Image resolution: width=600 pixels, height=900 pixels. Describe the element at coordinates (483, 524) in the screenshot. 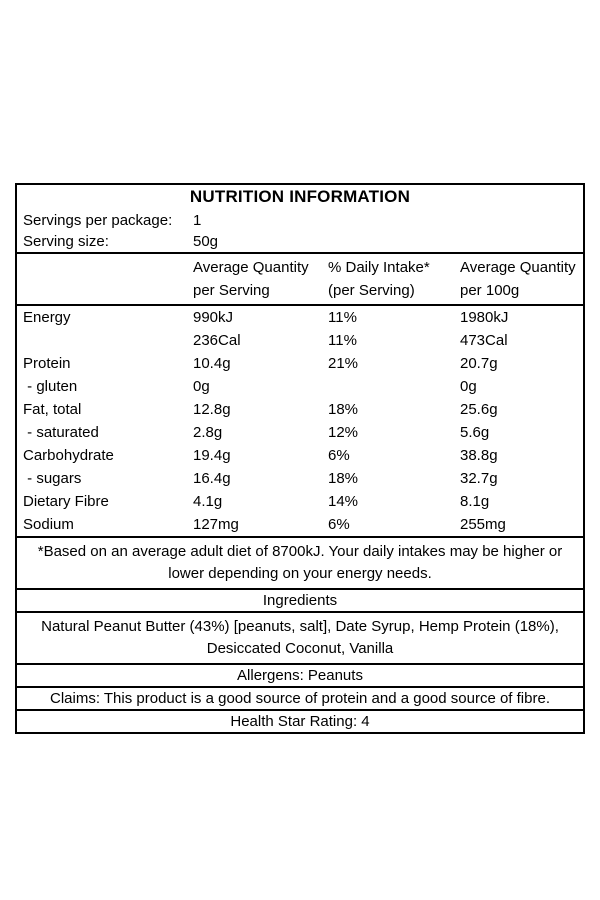

I see `nutrient-per-100g: 255mg` at that location.